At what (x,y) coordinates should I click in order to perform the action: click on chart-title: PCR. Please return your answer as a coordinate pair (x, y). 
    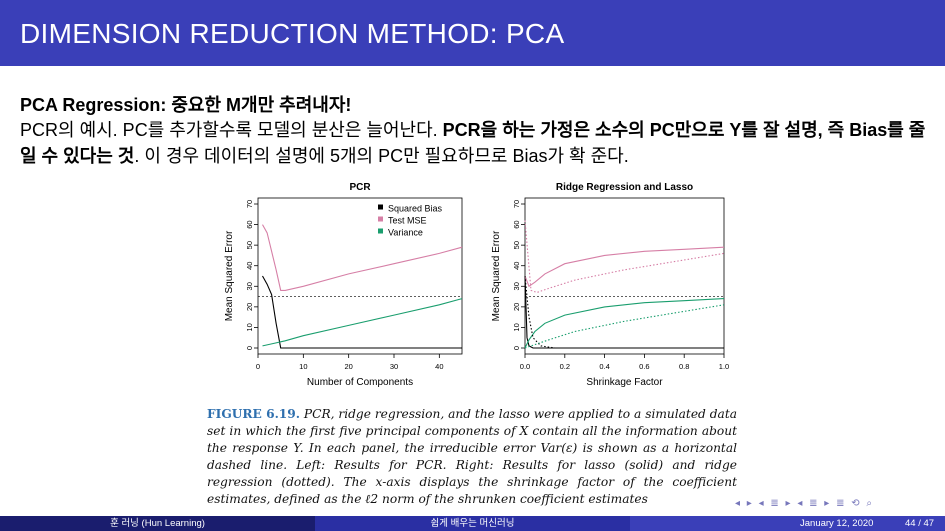
    Looking at the image, I should click on (360, 187).